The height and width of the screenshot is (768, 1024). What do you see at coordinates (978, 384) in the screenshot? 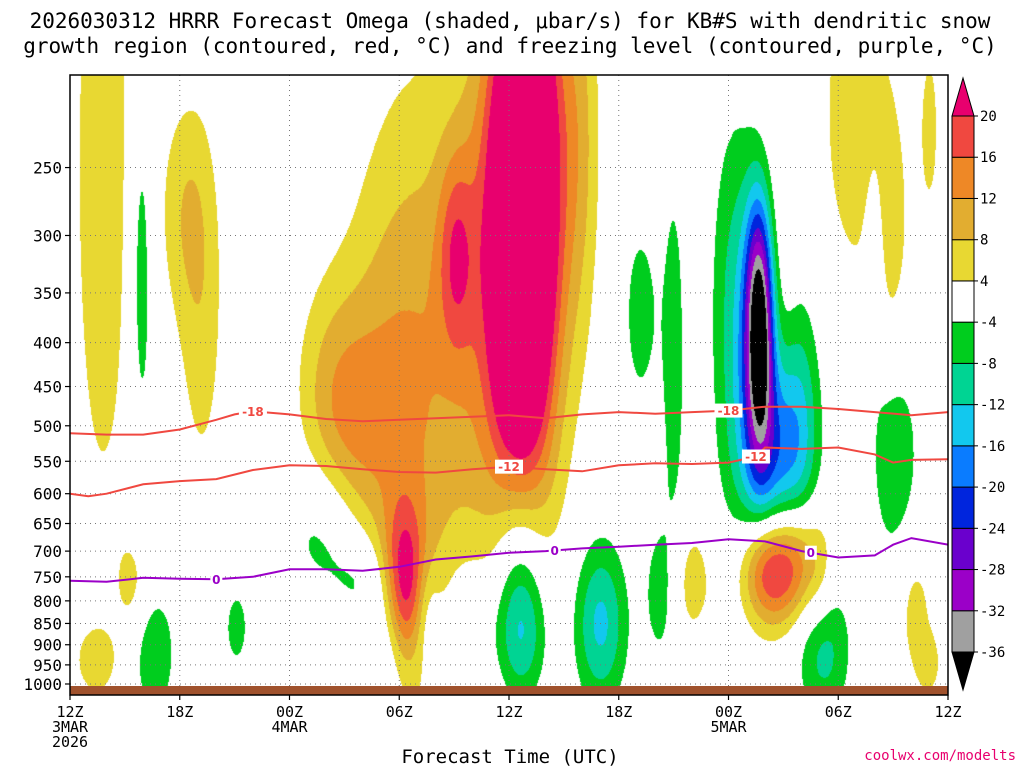
I see `colorbar: -36 -32 -28 -24 -20 -16 -12 -8 -4 4 8 12 16 20` at bounding box center [978, 384].